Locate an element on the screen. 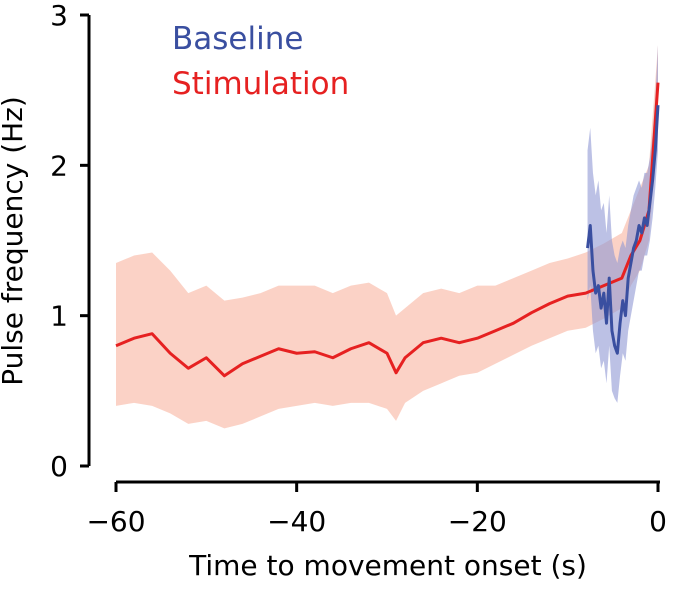  x-ticks: −60 −40 −20 0 is located at coordinates (376, 510).